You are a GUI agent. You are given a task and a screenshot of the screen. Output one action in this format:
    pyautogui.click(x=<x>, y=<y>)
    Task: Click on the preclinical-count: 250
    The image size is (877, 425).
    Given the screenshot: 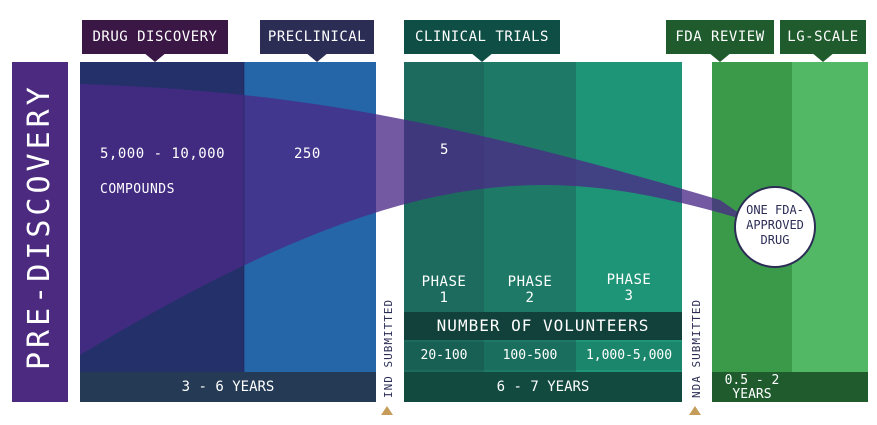 What is the action you would take?
    pyautogui.click(x=307, y=154)
    